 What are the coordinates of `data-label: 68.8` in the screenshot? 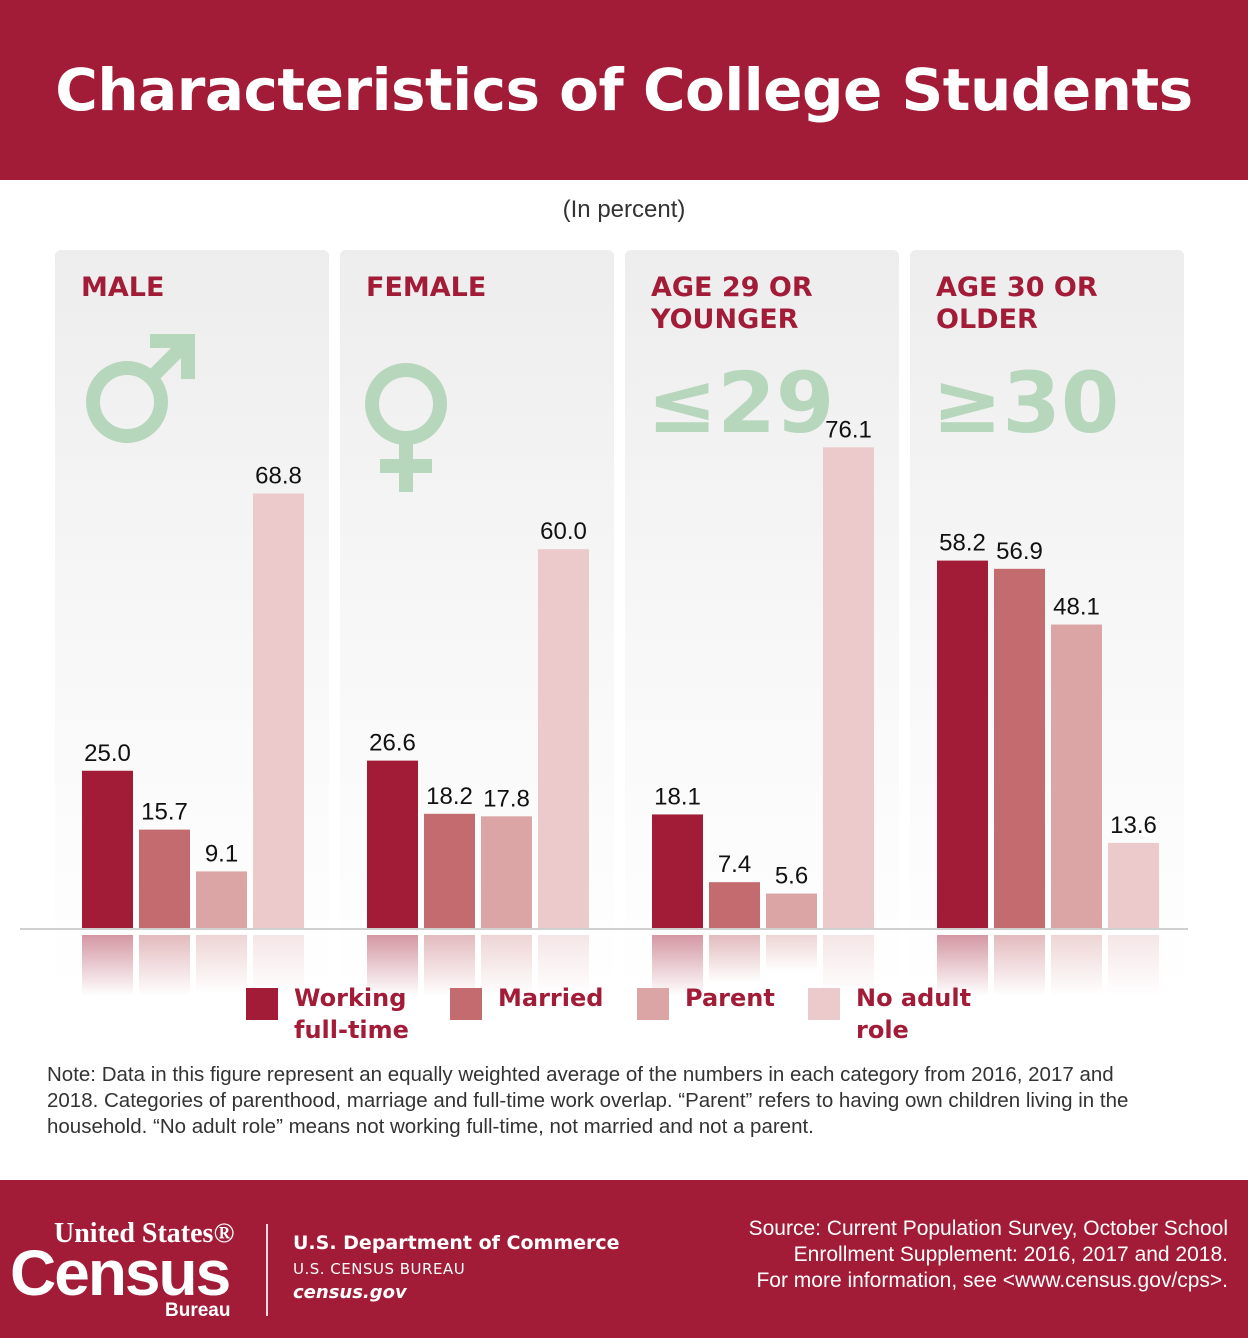 It's located at (278, 475).